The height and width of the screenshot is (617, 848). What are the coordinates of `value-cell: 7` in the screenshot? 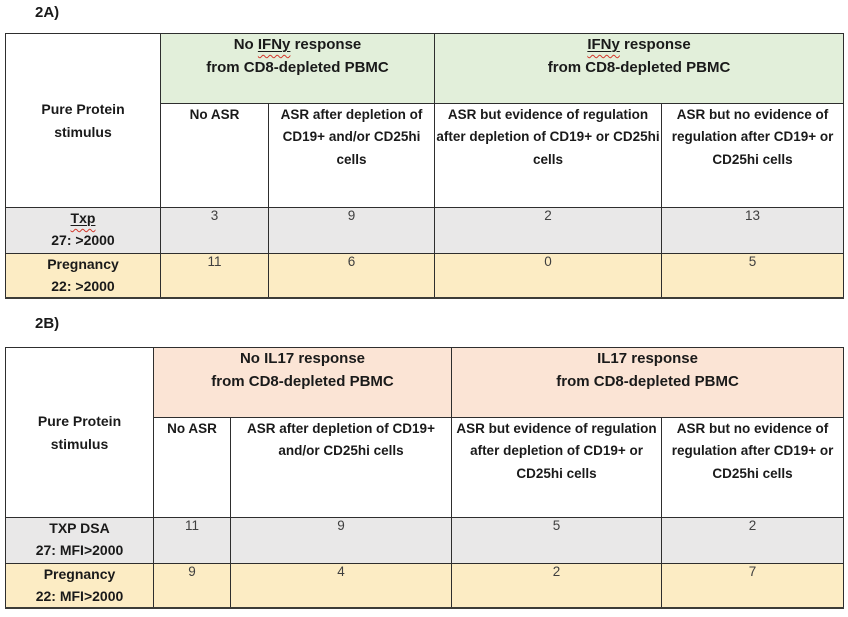 It's located at (753, 586).